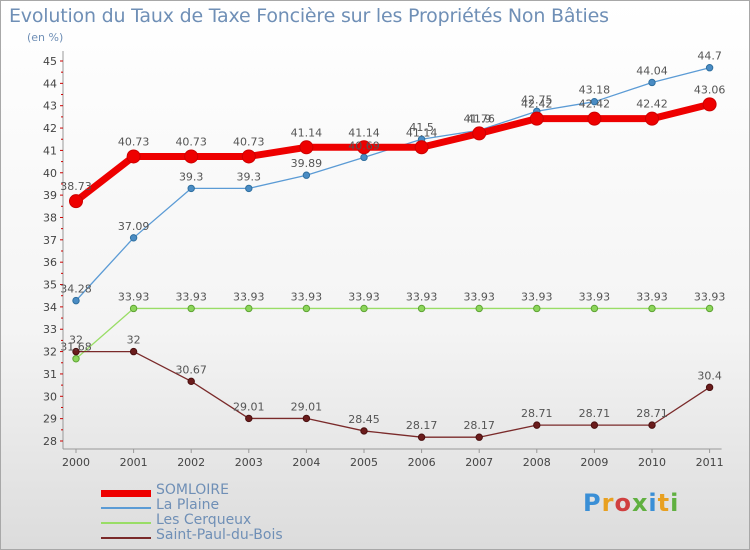 The height and width of the screenshot is (550, 750). Describe the element at coordinates (592, 503) in the screenshot. I see `logo-letter: P` at that location.